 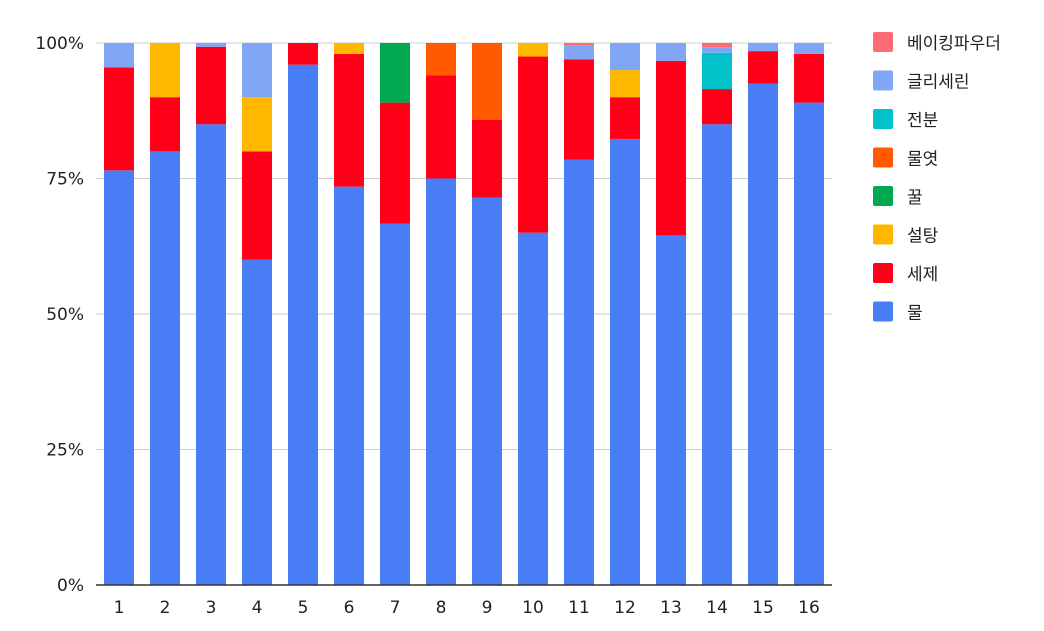 What do you see at coordinates (165, 608) in the screenshot?
I see `x-tick-label: 2` at bounding box center [165, 608].